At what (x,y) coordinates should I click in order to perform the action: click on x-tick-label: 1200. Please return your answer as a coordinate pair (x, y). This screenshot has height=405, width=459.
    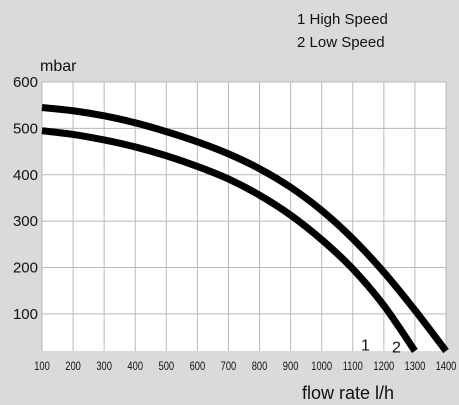
    Looking at the image, I should click on (383, 366).